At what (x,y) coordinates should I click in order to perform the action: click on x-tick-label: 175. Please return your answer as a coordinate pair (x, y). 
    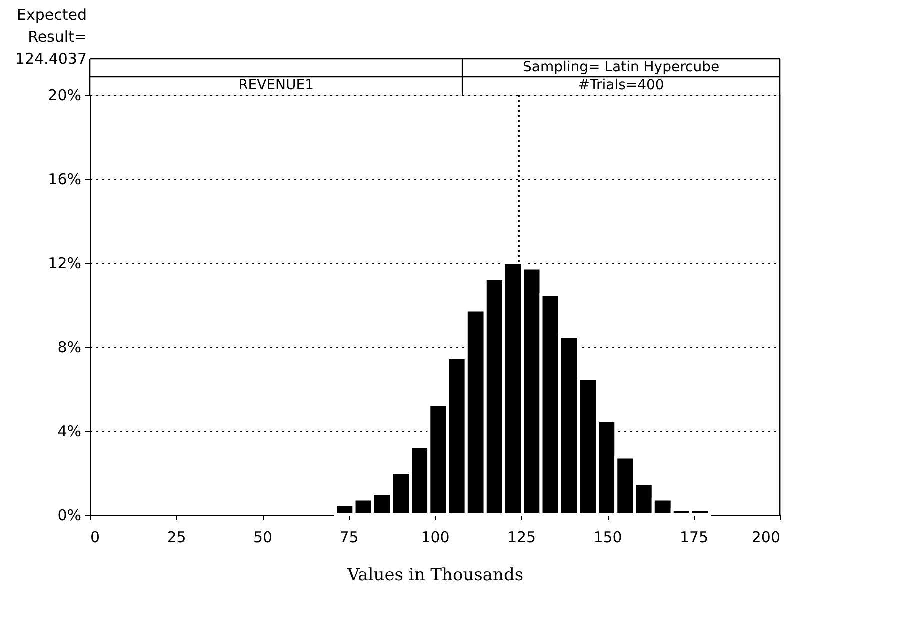
    Looking at the image, I should click on (694, 537).